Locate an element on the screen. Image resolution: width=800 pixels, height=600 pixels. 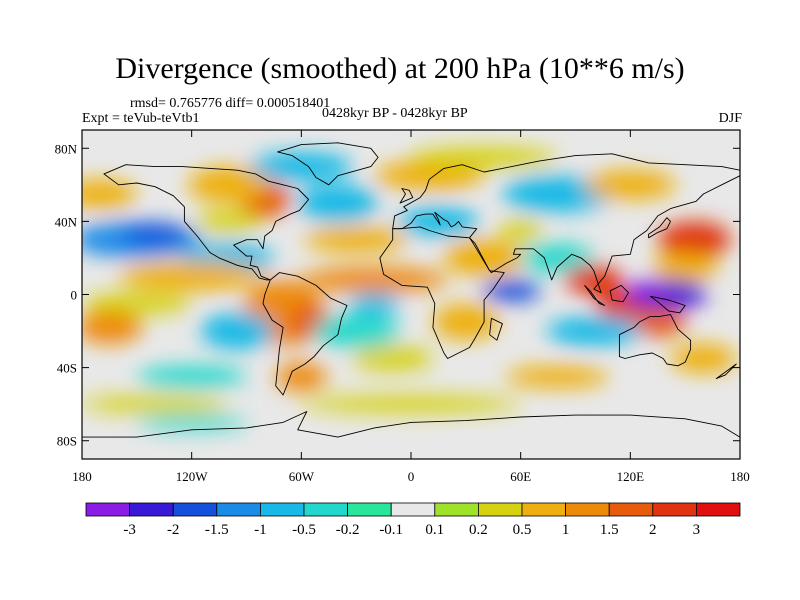
colorbar: -3 -2 -1.5 -1 -0.5 -0.2 -0.1 0.1 0.2 0.5 1 1.5 2 3 is located at coordinates (413, 520).